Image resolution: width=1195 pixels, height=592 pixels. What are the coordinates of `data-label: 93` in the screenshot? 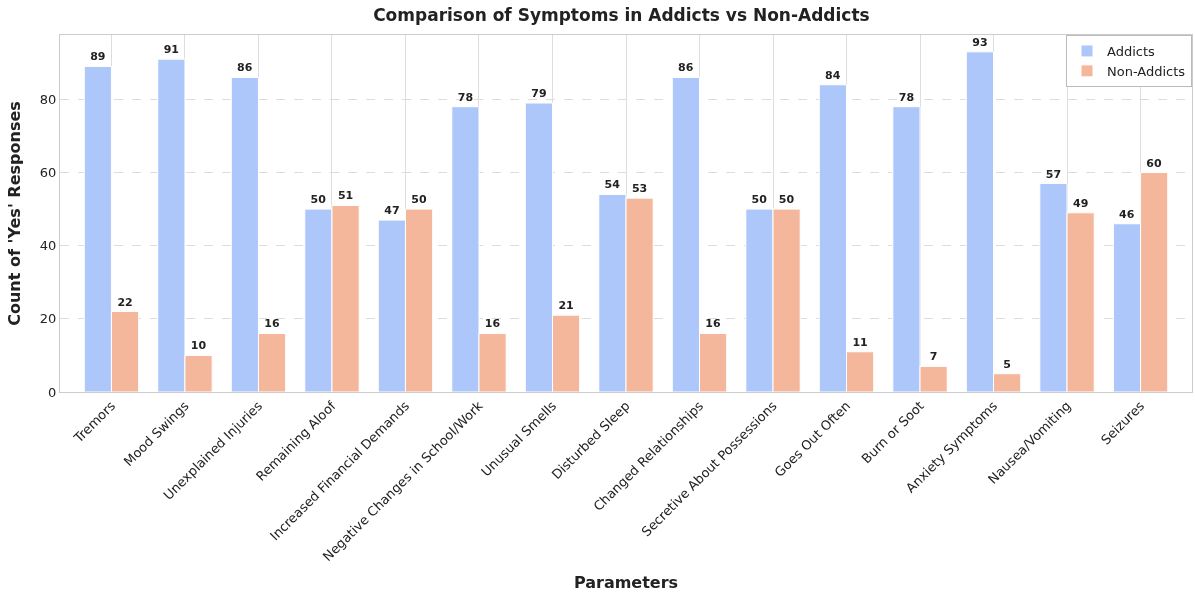 It's located at (980, 42).